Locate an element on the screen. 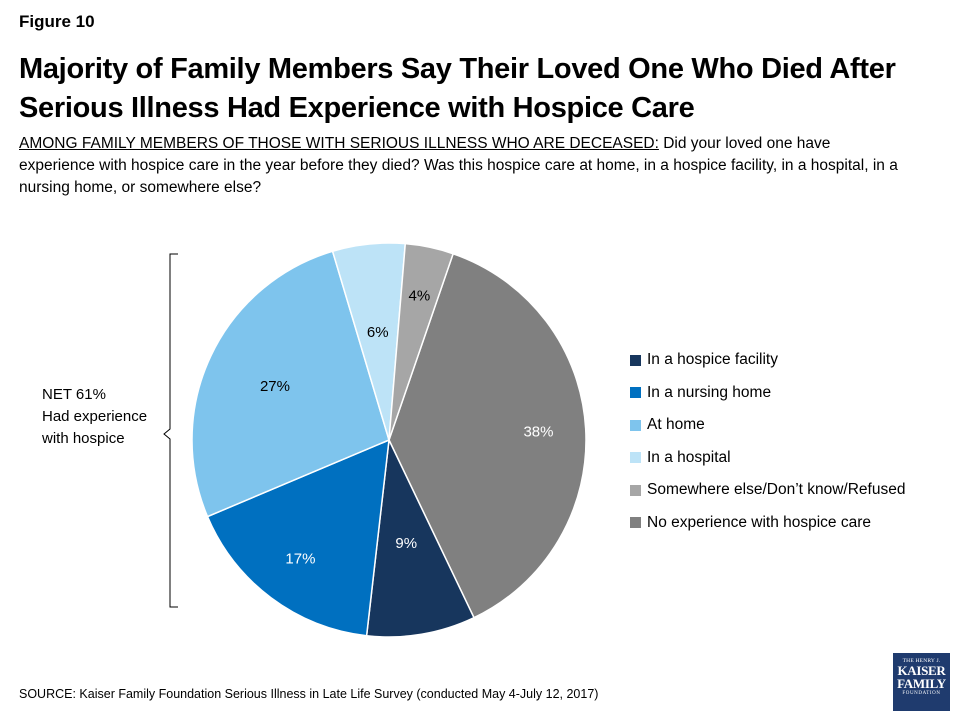  legend-label: In a hospice facility is located at coordinates (712, 360).